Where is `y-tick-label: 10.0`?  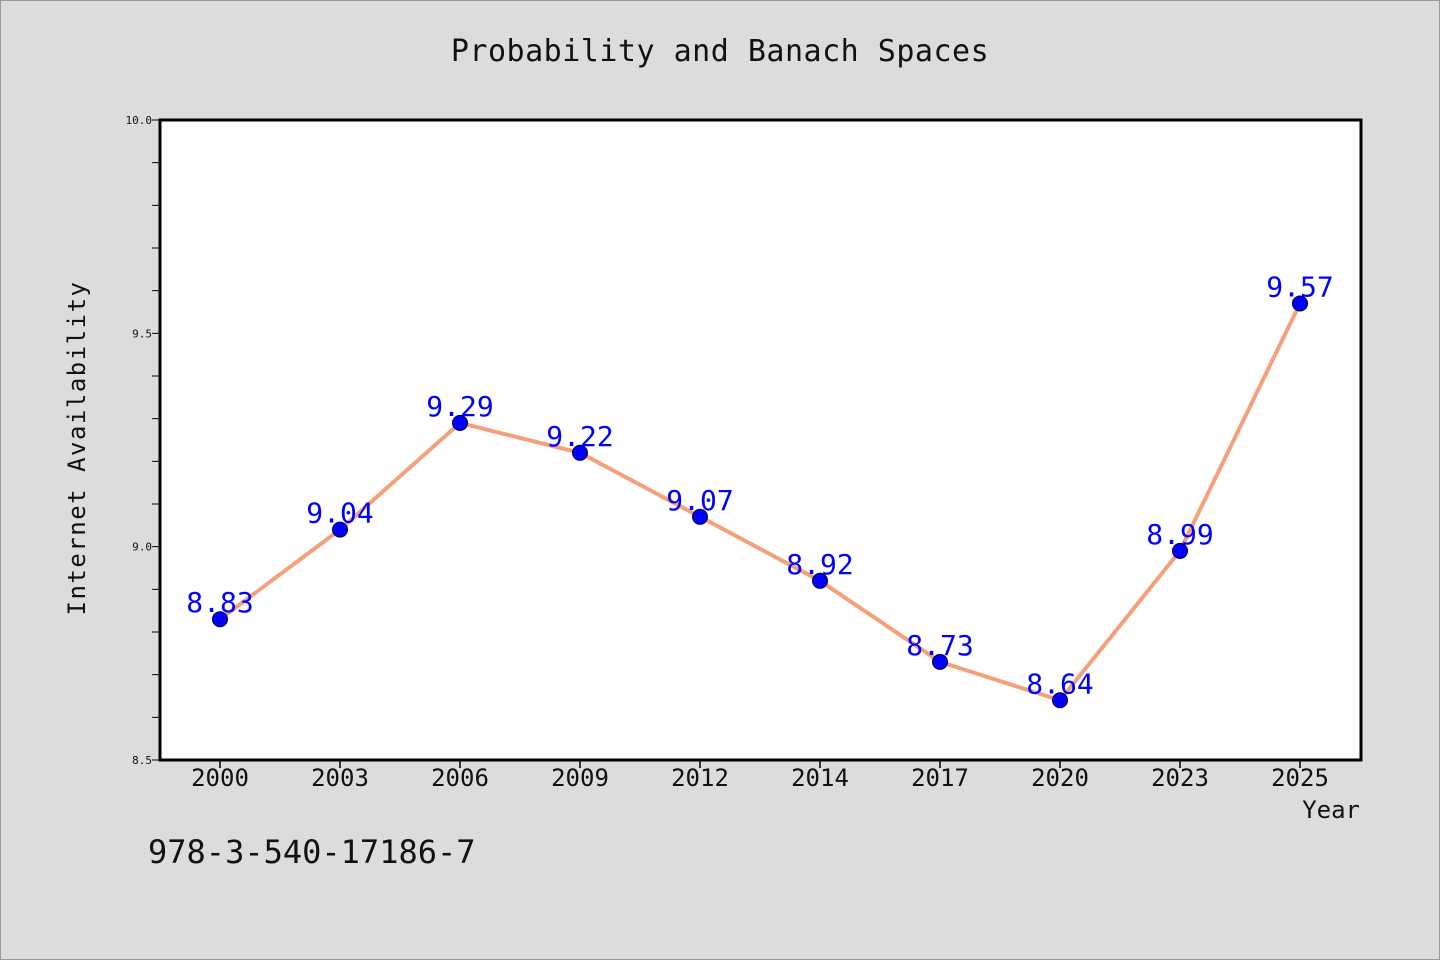
y-tick-label: 10.0 is located at coordinates (139, 120).